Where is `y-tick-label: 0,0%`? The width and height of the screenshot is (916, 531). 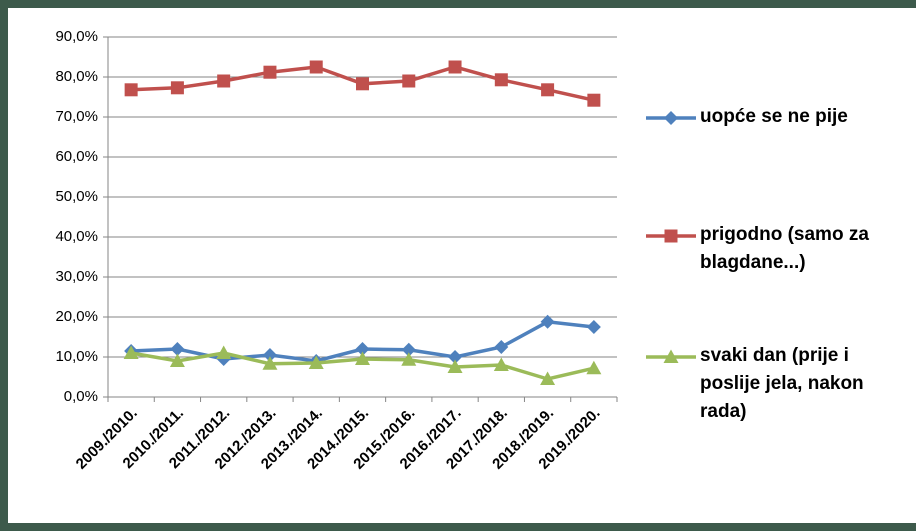 y-tick-label: 0,0% is located at coordinates (81, 396).